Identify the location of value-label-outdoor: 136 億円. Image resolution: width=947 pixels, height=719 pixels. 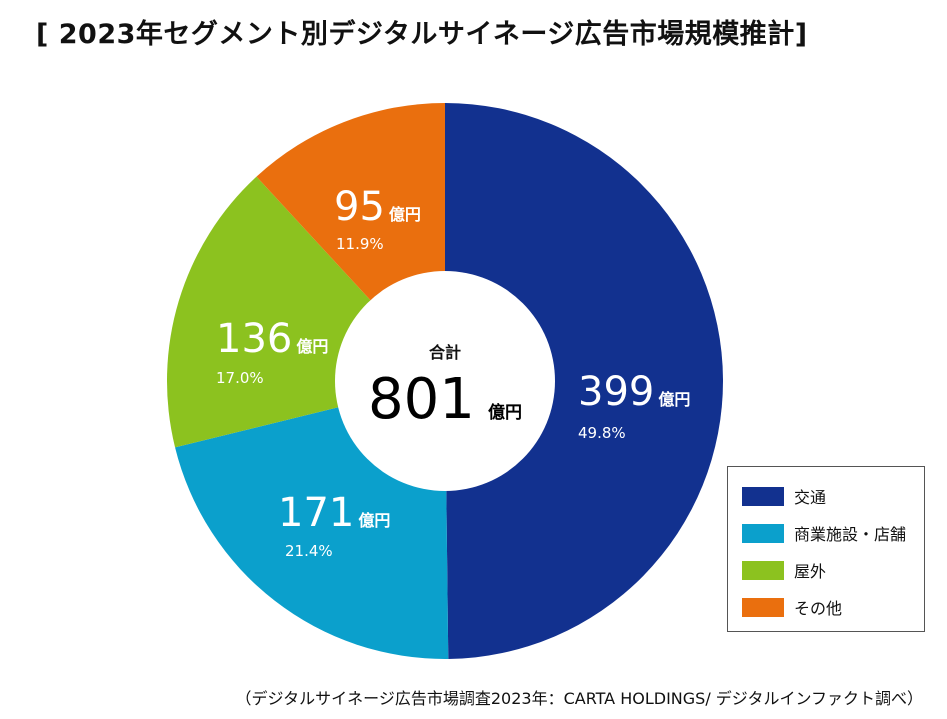
(272, 339).